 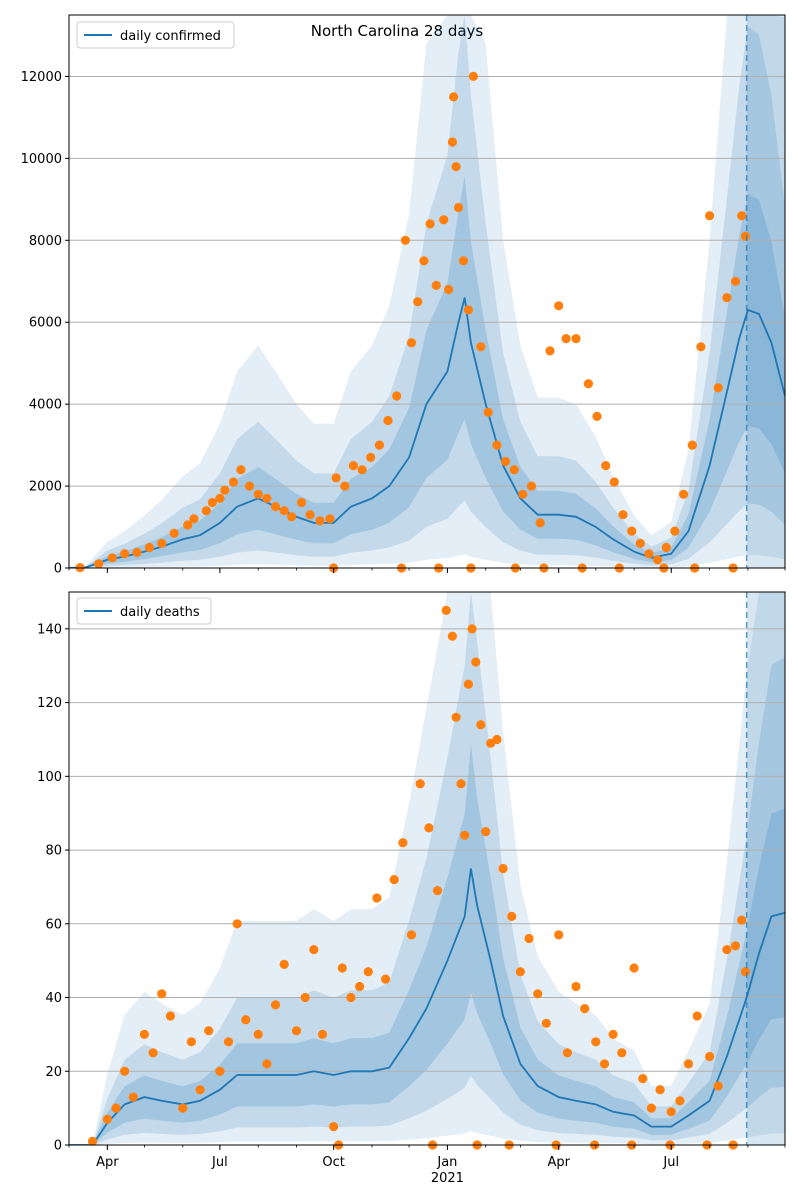 I want to click on legend-box, so click(x=155, y=35).